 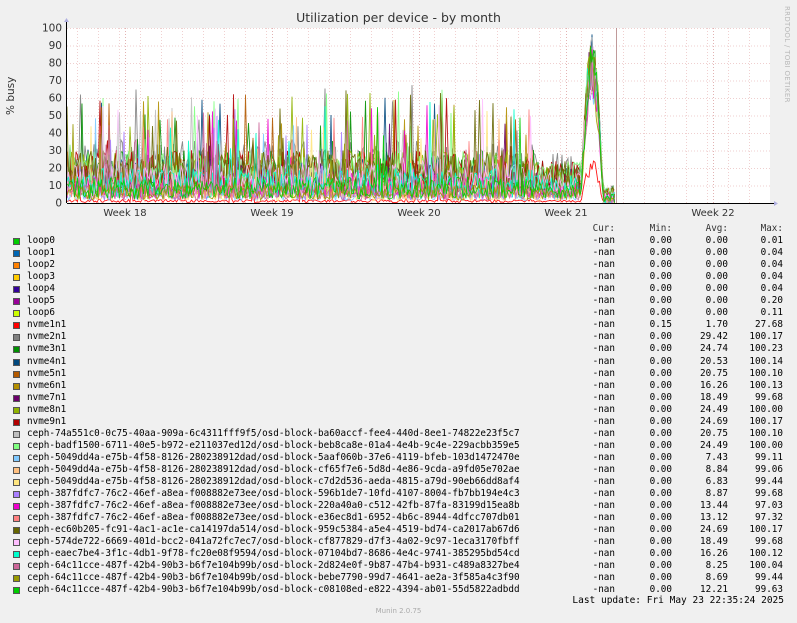 What do you see at coordinates (399, 313) in the screenshot?
I see `legend-item: loop6 -nan 0.00 0.00 0.11` at bounding box center [399, 313].